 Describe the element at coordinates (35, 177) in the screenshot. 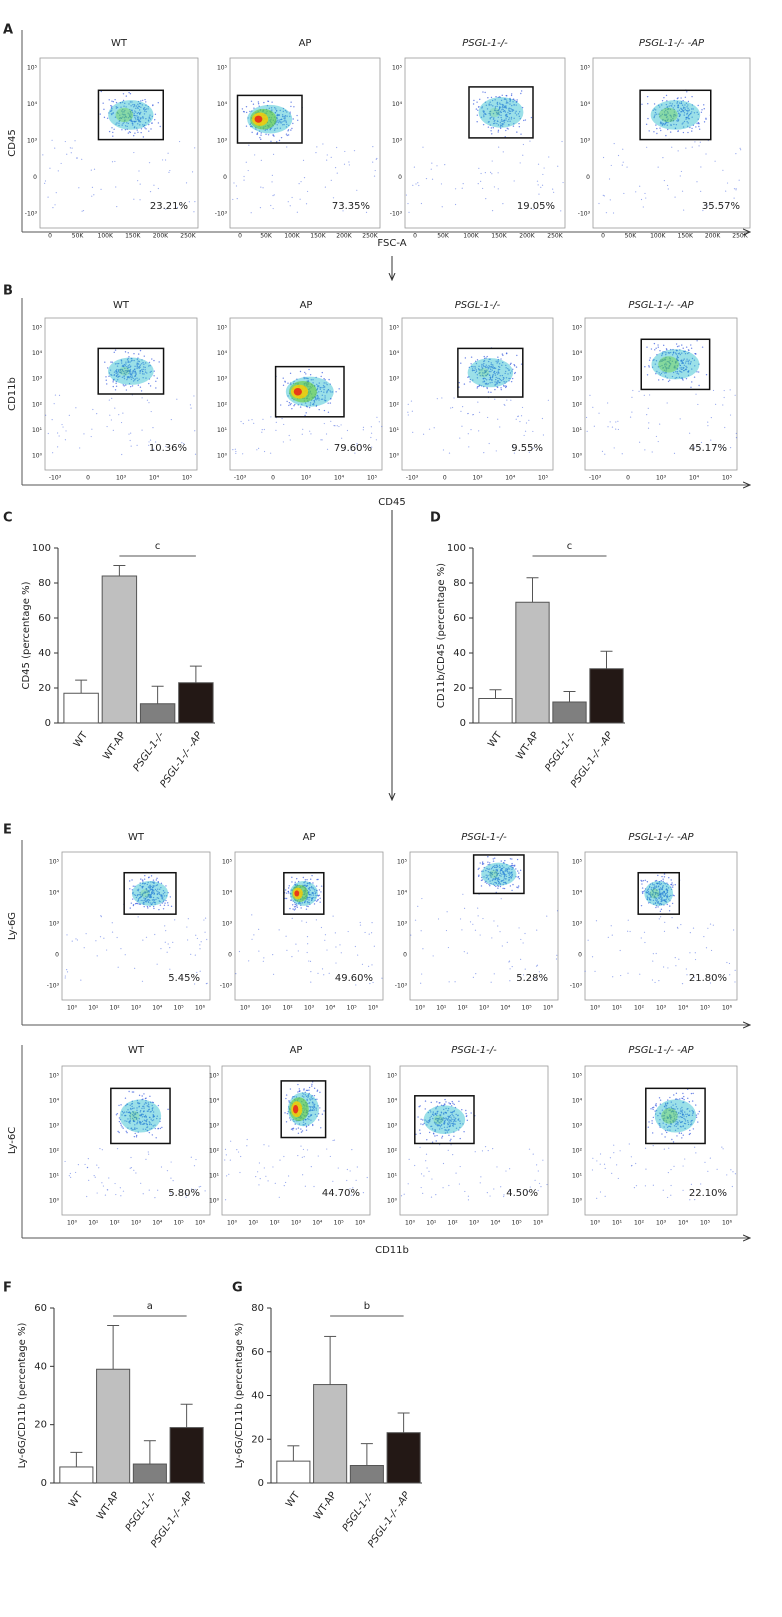

I see `y-tick-label: 0` at that location.